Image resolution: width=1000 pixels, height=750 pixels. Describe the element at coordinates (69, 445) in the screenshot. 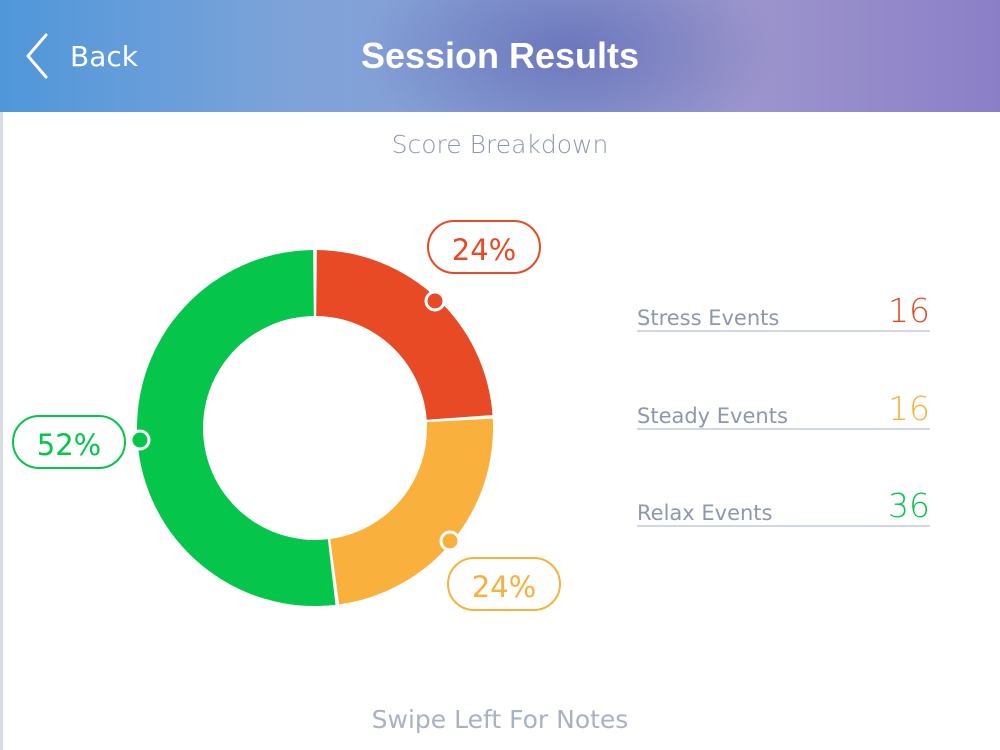

I see `callout-percent-label: 52%` at that location.